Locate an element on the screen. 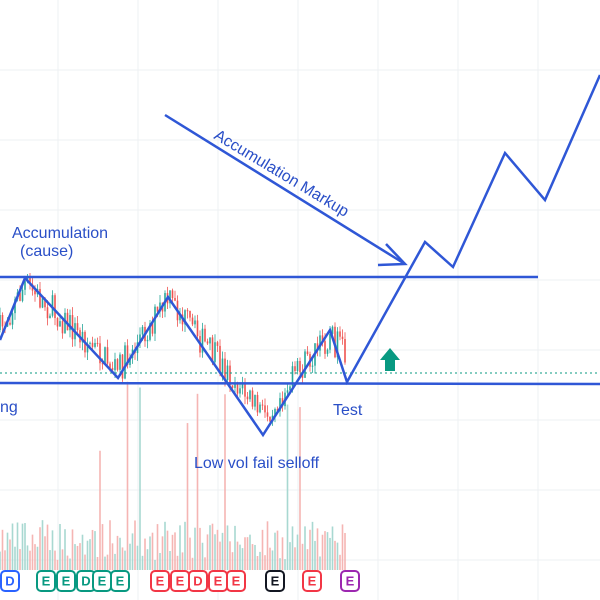 Image resolution: width=600 pixels, height=600 pixels. annotation: Accumulation is located at coordinates (60, 233).